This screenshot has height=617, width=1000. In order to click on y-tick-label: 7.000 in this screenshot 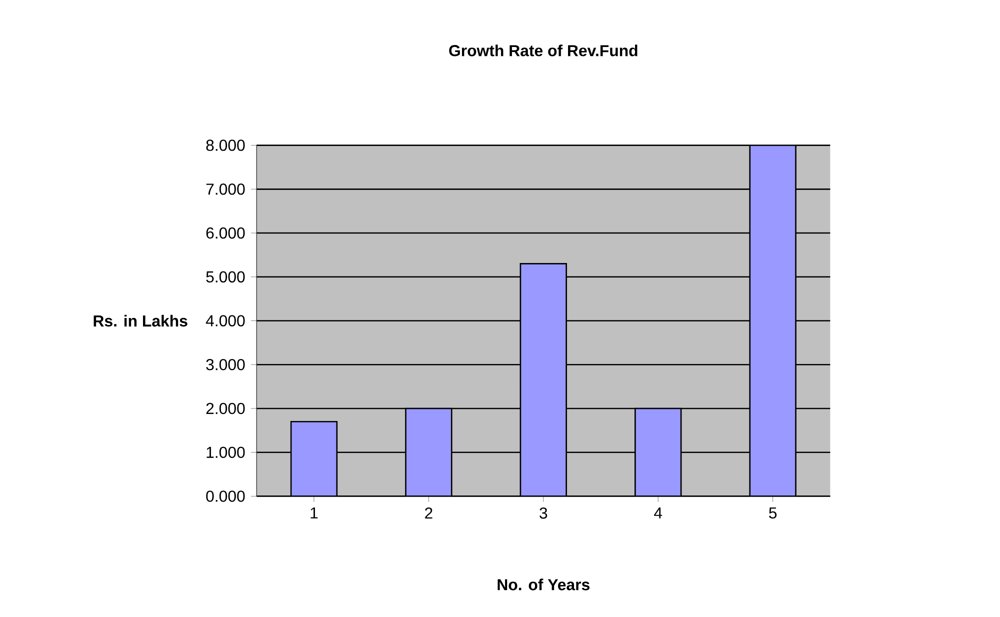, I will do `click(225, 189)`.